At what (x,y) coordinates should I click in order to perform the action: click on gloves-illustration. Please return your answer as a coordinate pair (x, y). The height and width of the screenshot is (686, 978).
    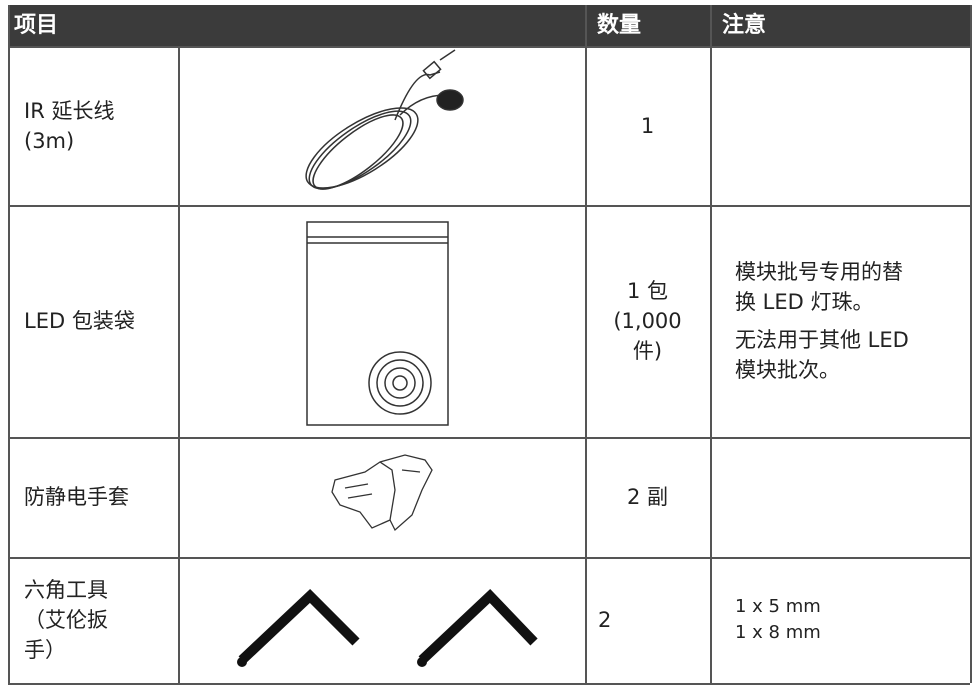
    Looking at the image, I should click on (382, 493).